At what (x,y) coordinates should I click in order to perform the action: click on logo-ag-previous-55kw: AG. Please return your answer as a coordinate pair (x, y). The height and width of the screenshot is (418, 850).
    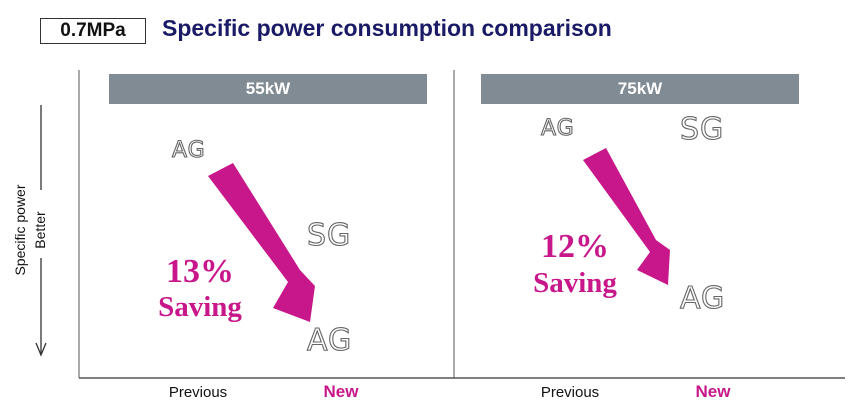
    Looking at the image, I should click on (189, 150).